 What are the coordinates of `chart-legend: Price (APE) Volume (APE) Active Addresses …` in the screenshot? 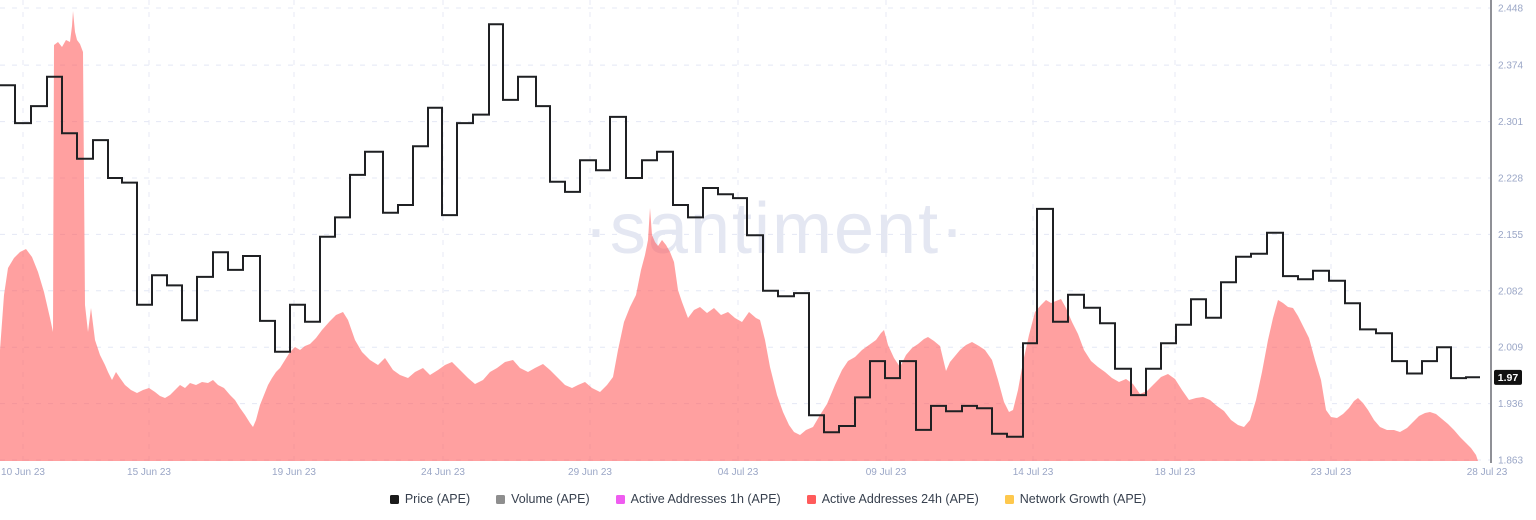 It's located at (768, 499).